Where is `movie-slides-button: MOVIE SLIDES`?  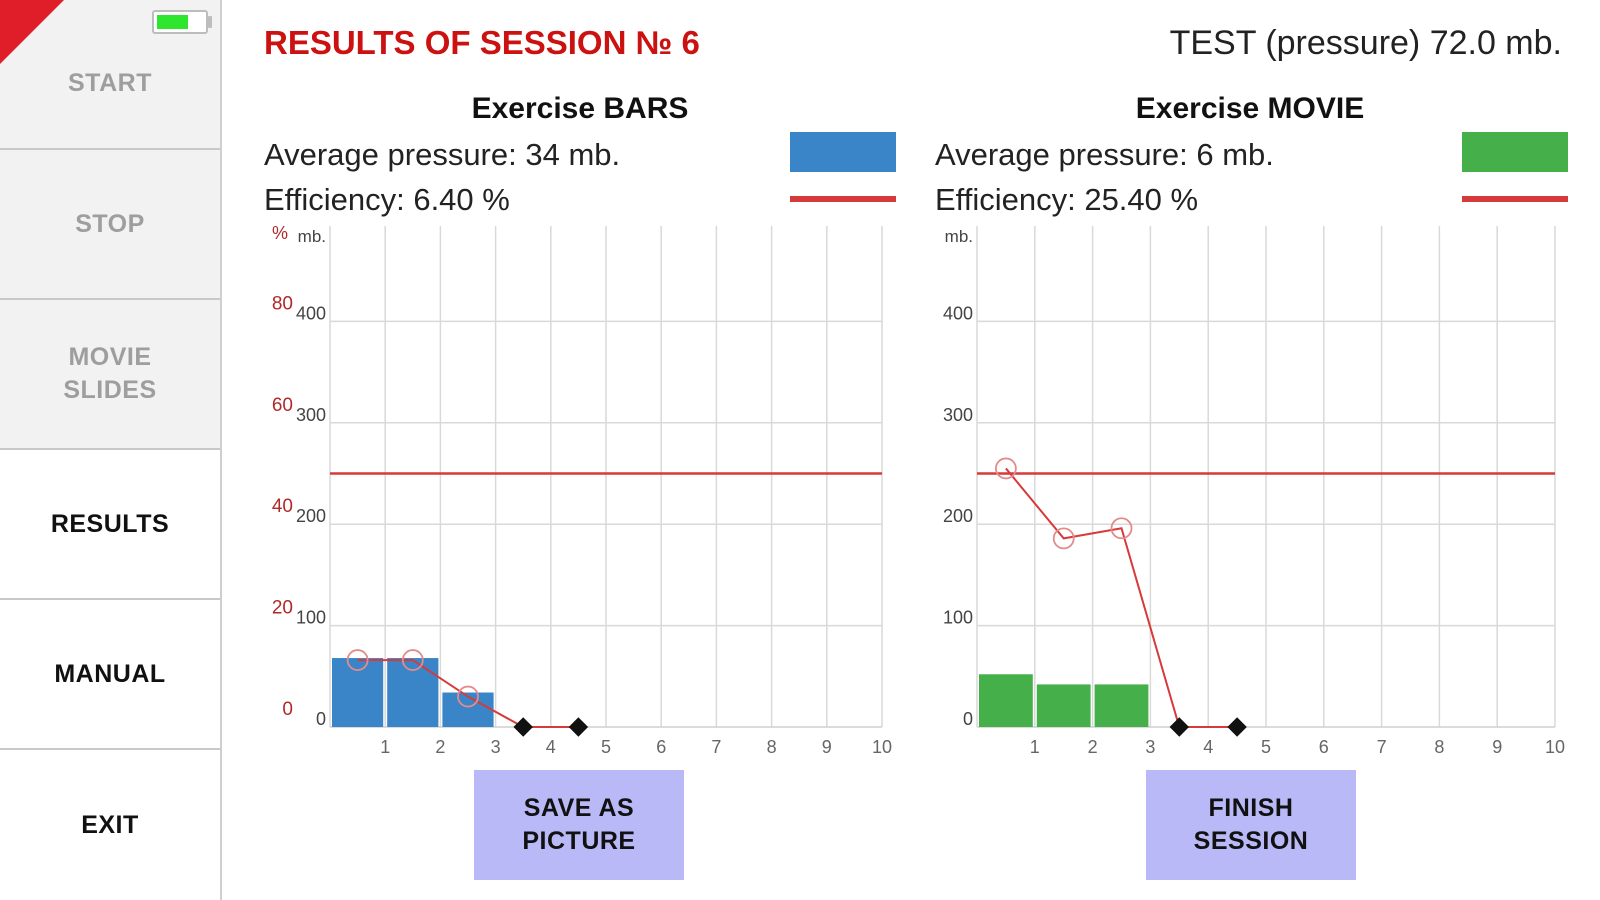 movie-slides-button: MOVIE SLIDES is located at coordinates (110, 375).